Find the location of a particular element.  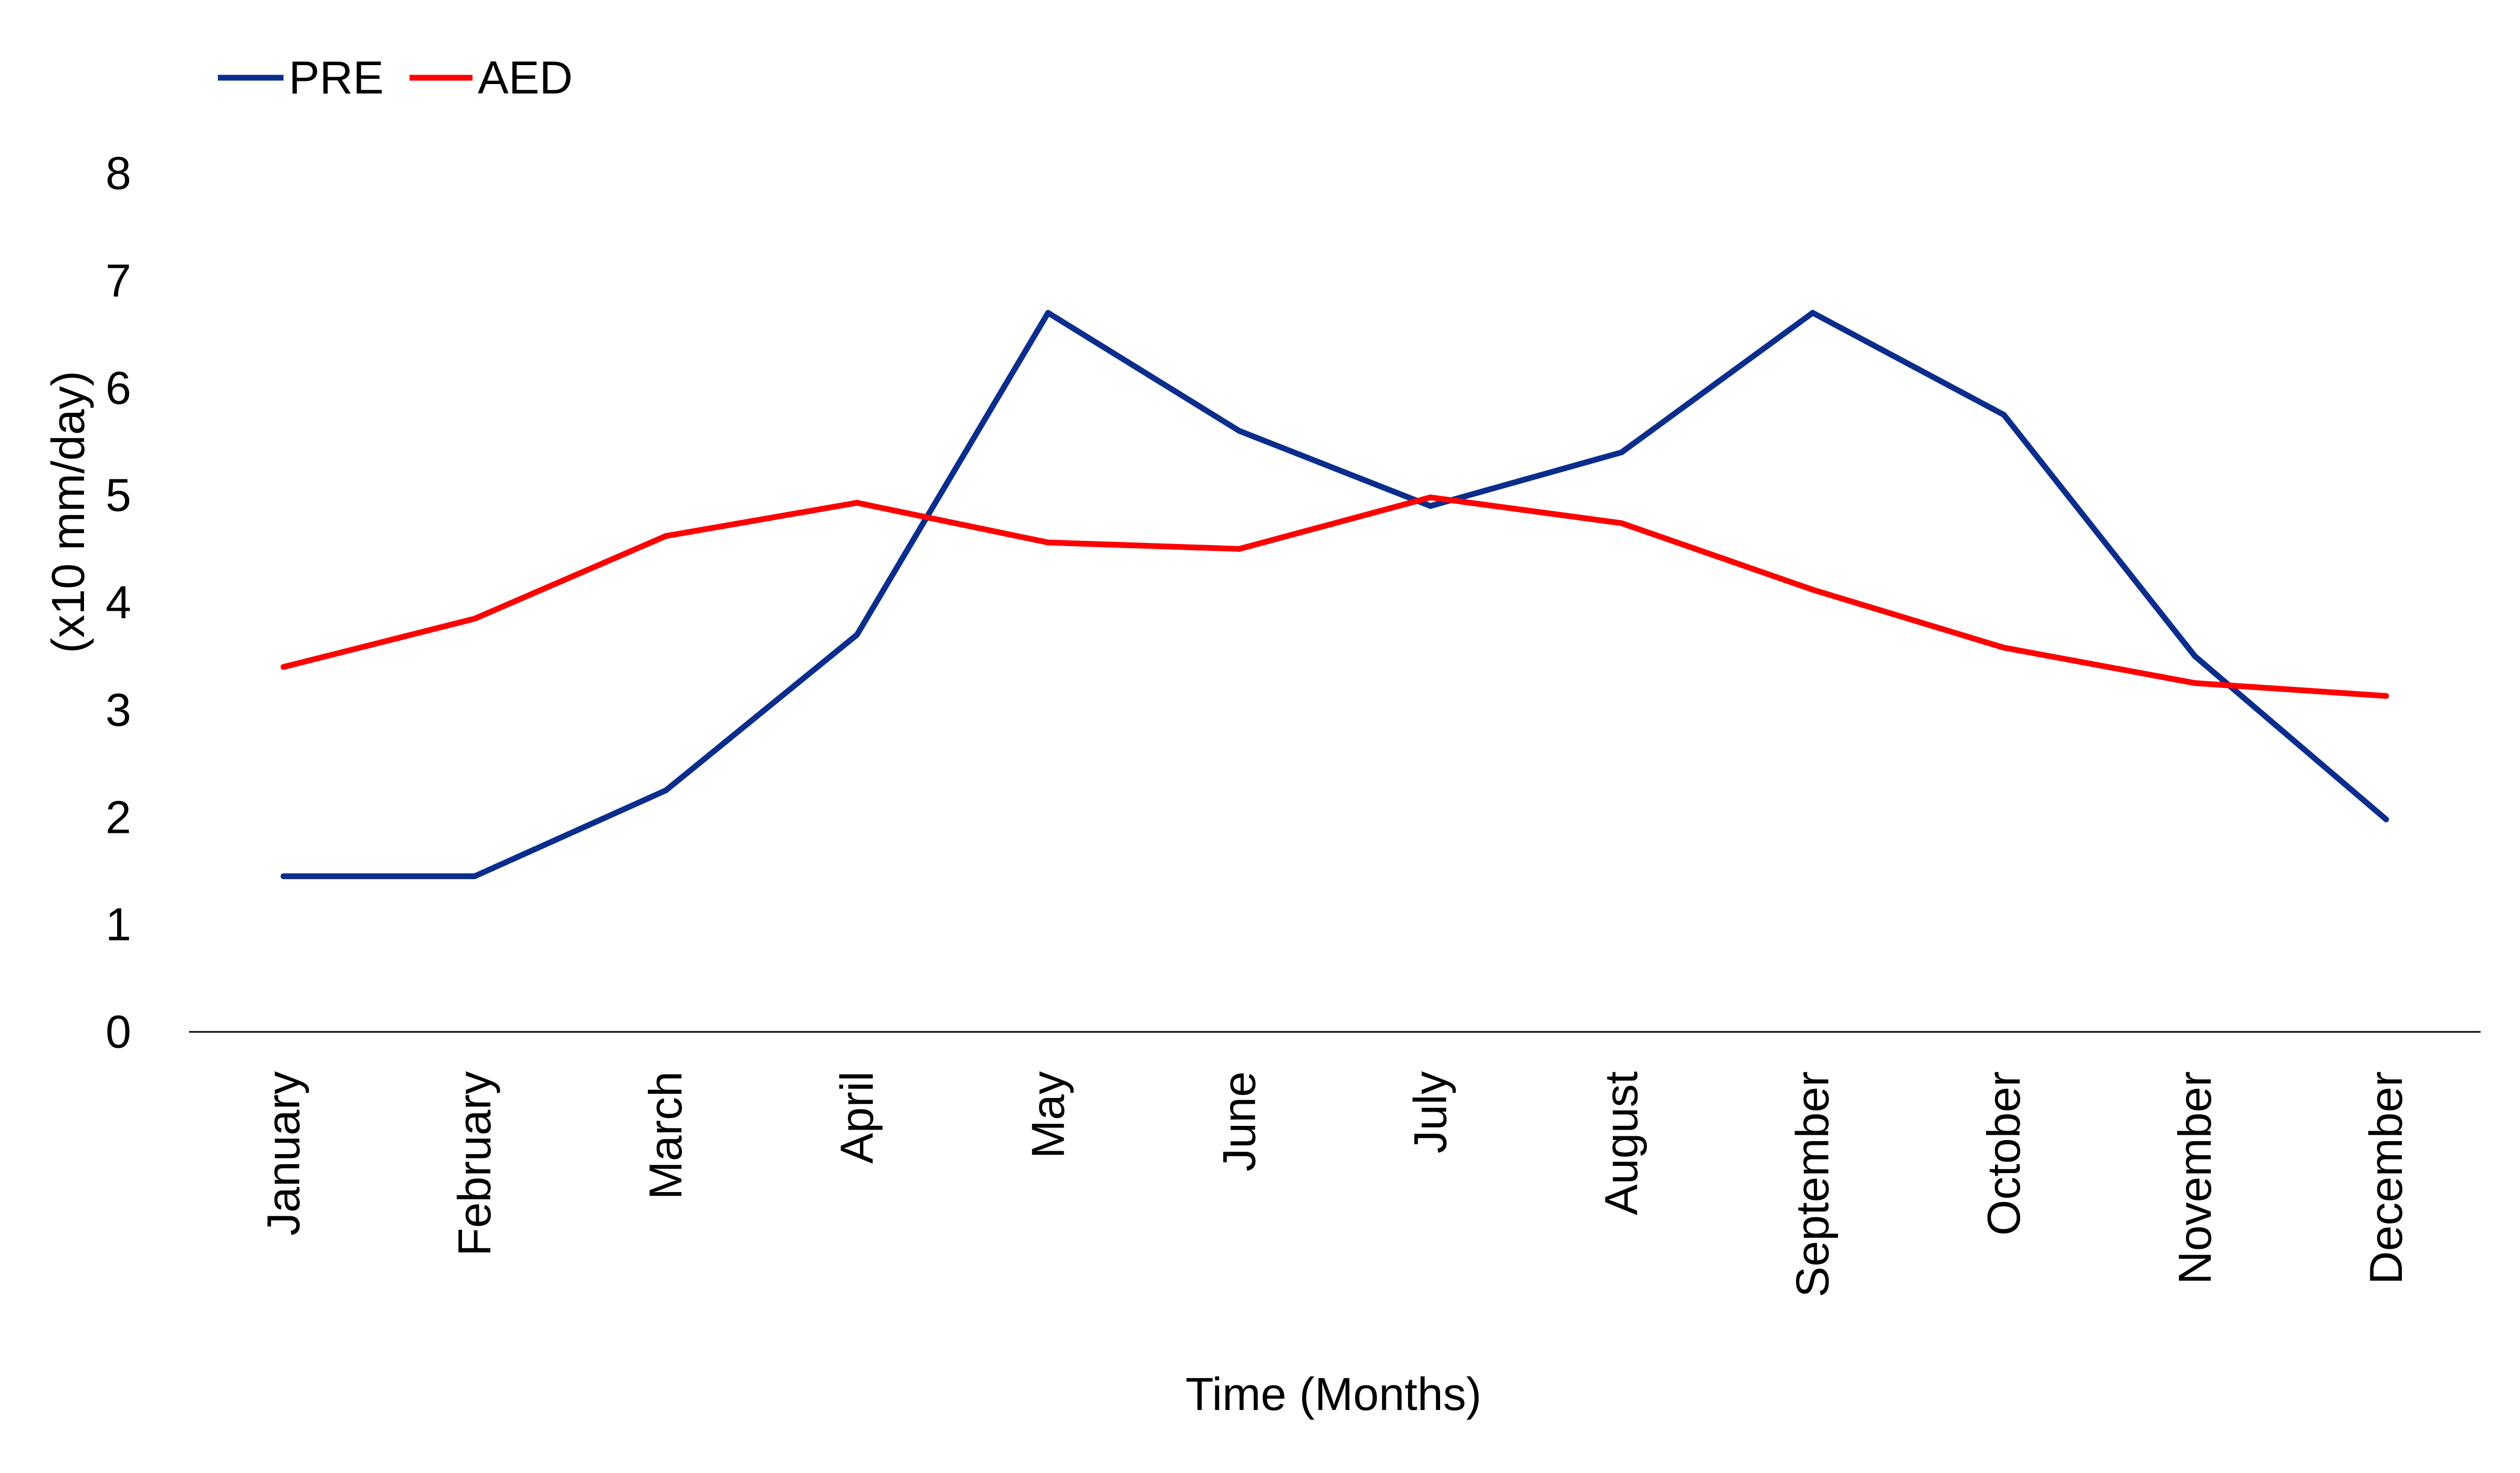

legend-label-pre: PRE is located at coordinates (336, 77).